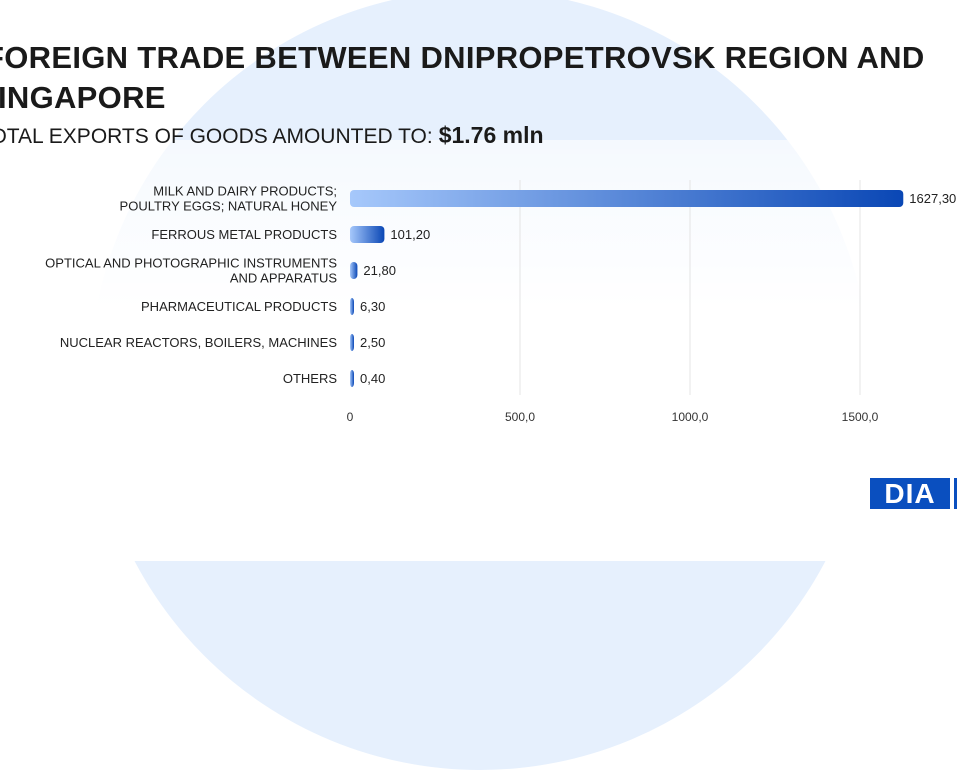 Image resolution: width=960 pixels, height=770 pixels. What do you see at coordinates (372, 342) in the screenshot?
I see `value-label: 2,50` at bounding box center [372, 342].